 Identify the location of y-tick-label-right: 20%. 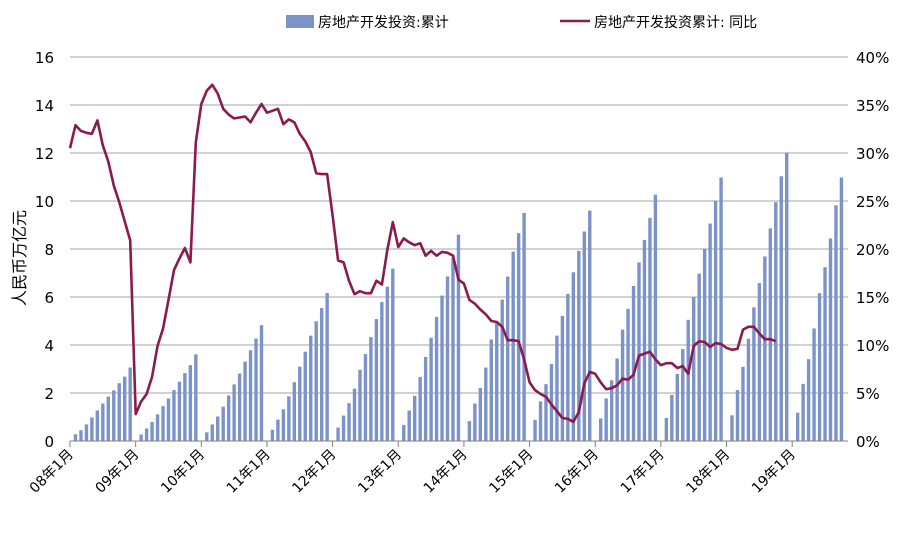
(872, 250).